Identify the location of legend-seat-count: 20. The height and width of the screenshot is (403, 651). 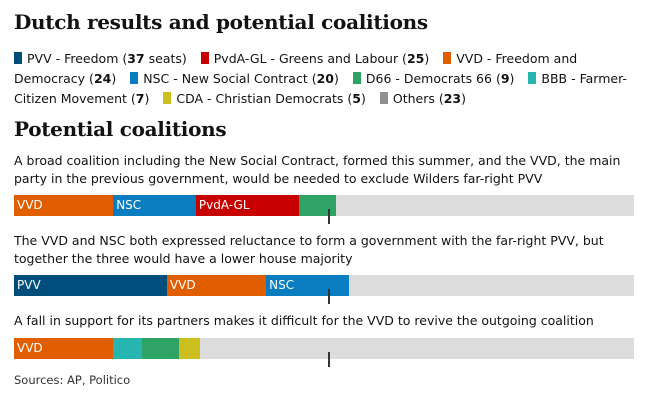
(325, 78).